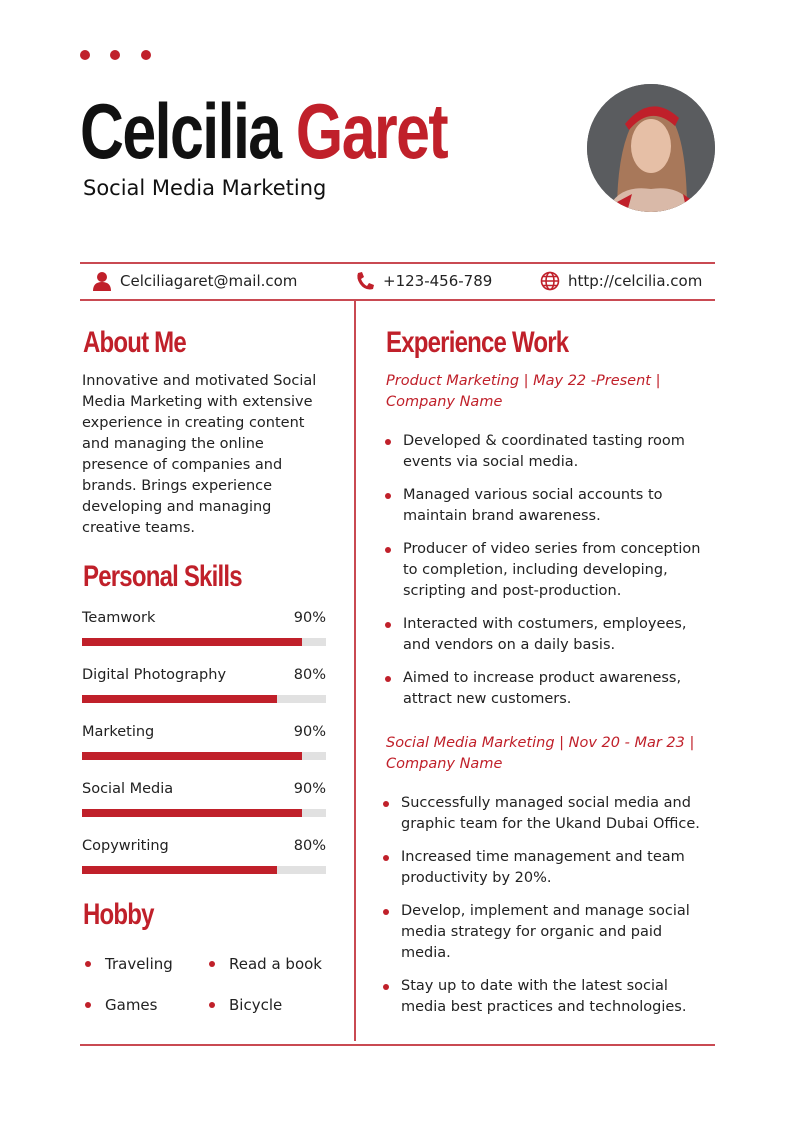  What do you see at coordinates (131, 1005) in the screenshot?
I see `hobby-label: Games` at bounding box center [131, 1005].